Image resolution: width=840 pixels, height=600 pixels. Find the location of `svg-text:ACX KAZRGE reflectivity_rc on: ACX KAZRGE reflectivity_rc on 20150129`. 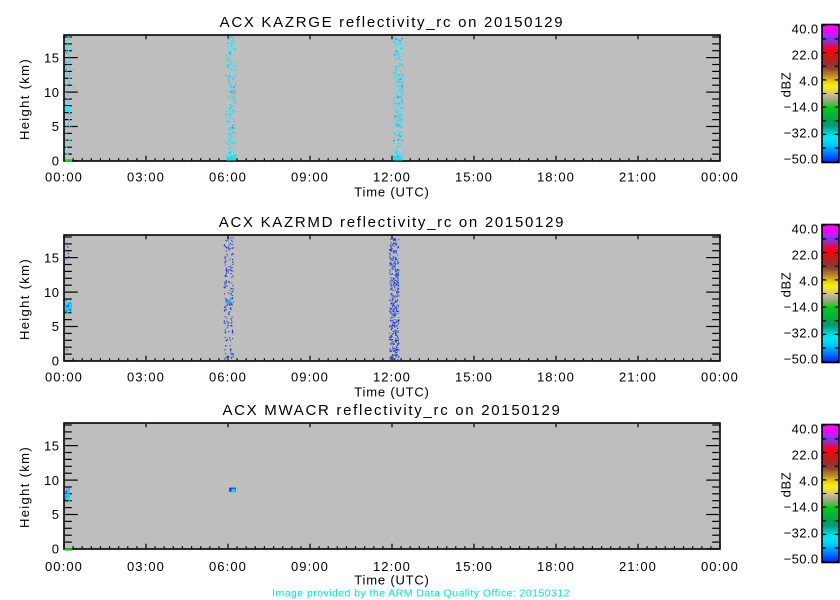

svg-text:ACX KAZRGE reflectivity_rc on: ACX KAZRGE reflectivity_rc on 20150129 is located at coordinates (392, 22).